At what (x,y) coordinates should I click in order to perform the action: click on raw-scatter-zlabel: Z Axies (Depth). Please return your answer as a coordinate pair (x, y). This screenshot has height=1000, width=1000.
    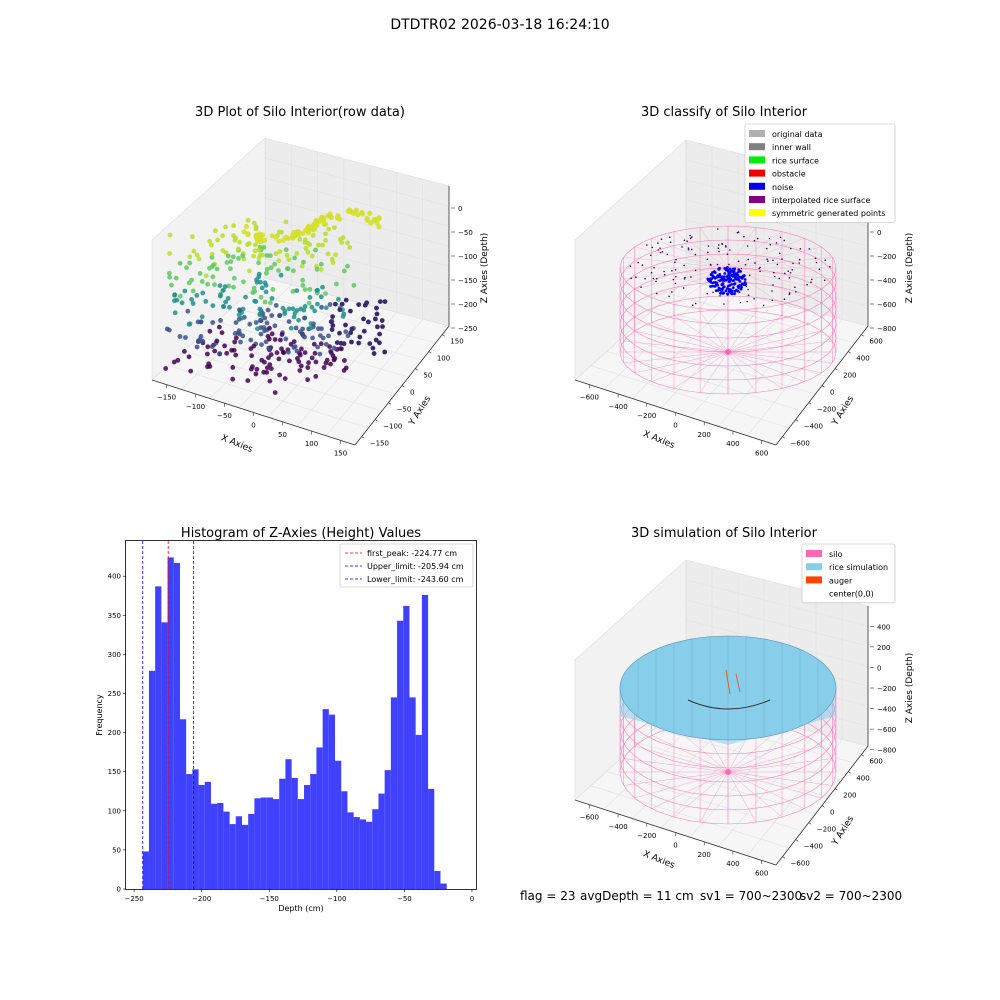
    Looking at the image, I should click on (485, 268).